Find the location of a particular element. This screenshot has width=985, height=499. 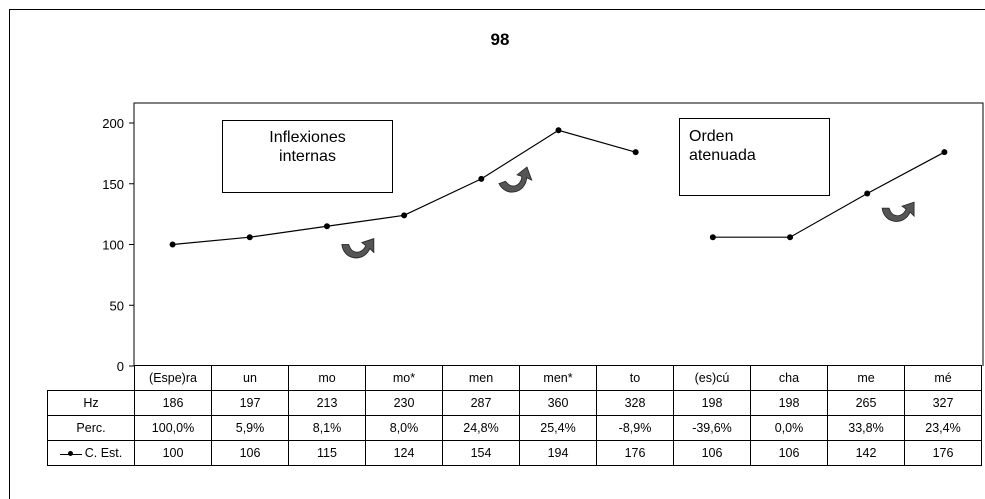

table-cell: 154 is located at coordinates (481, 453).